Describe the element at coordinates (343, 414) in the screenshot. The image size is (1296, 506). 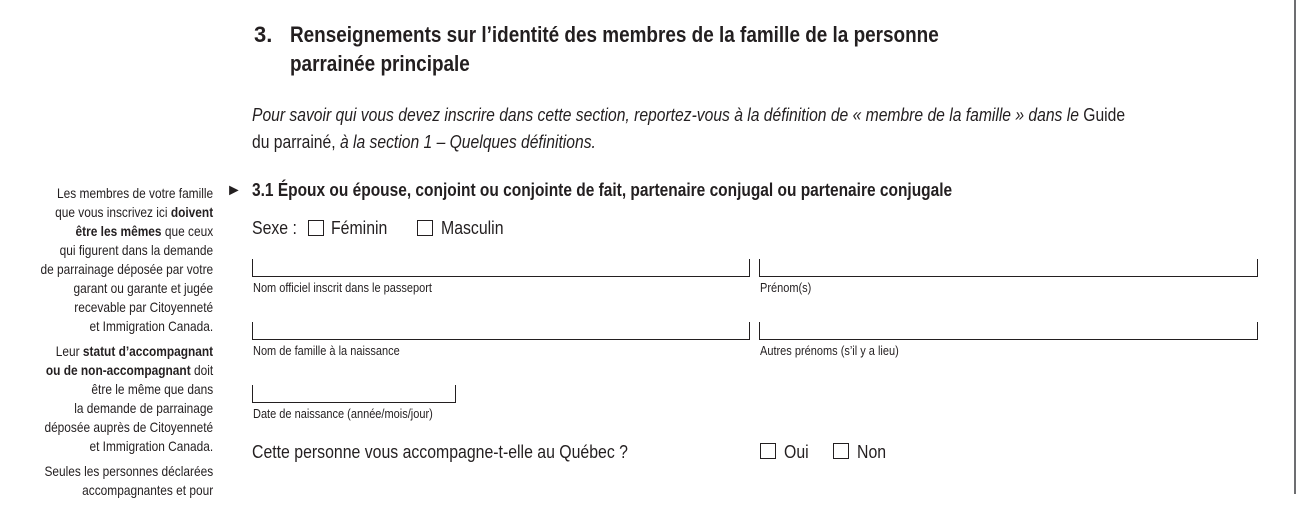
I see `date-of-birth-caption: Date de naissance (année/mois/jour)` at that location.